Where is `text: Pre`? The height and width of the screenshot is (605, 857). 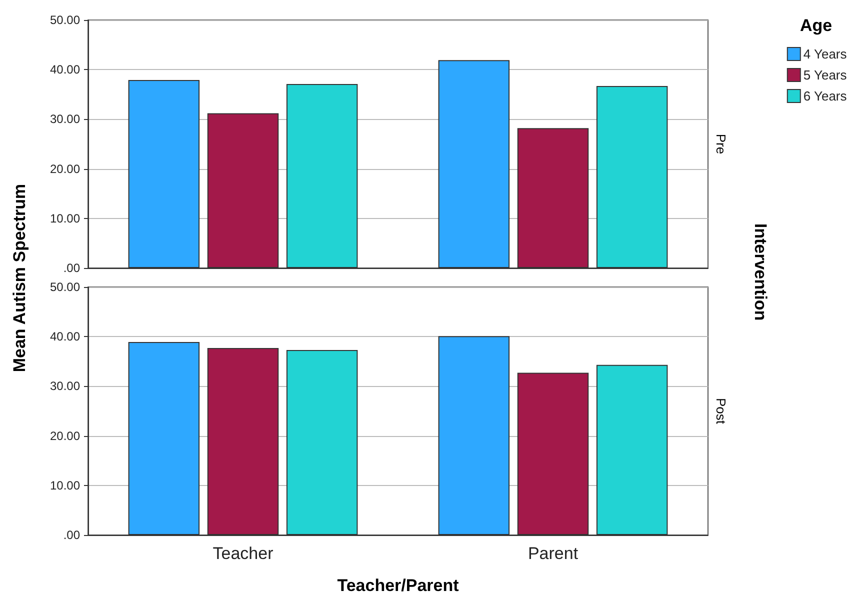 text: Pre is located at coordinates (721, 144).